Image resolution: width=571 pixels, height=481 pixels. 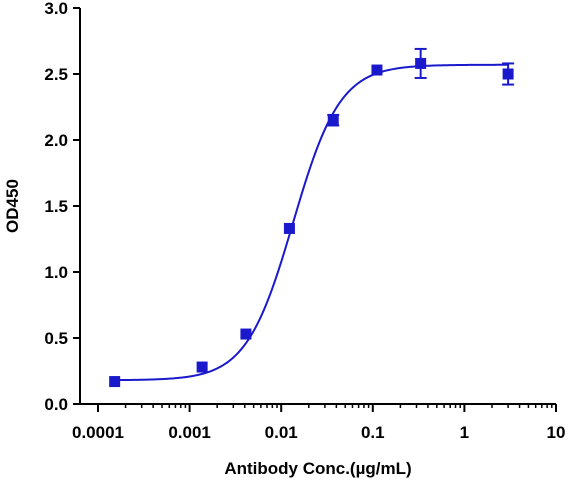 I want to click on y-ticks: 0.0 0.5 1.0 1.5 2.0 2.5 3.0, so click(x=62, y=207).